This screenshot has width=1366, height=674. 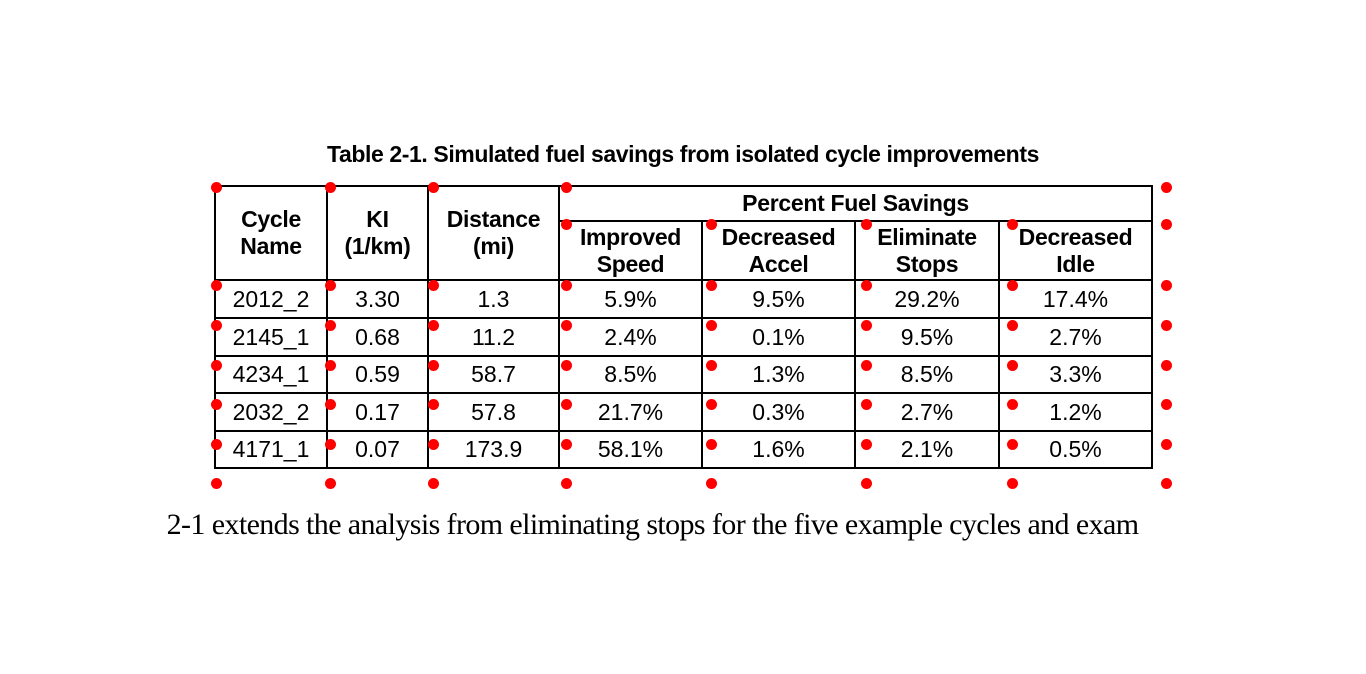 What do you see at coordinates (377, 412) in the screenshot?
I see `data-cell: 0.17` at bounding box center [377, 412].